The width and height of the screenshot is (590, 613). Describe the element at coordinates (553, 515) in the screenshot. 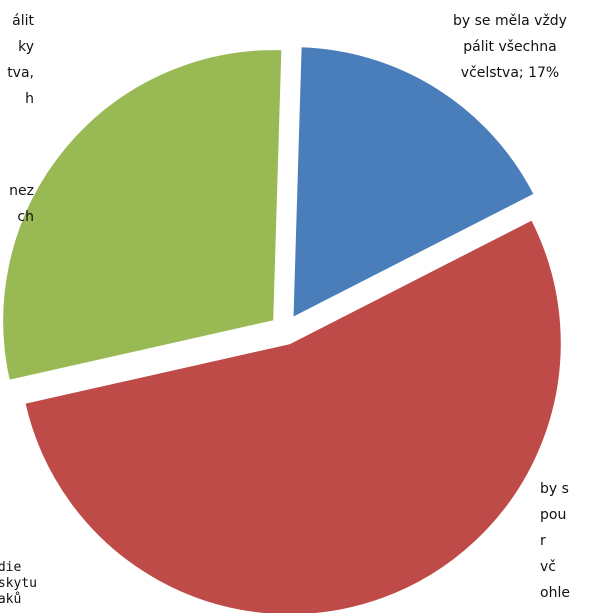

I see `slice-label-red-line-2: pou` at that location.